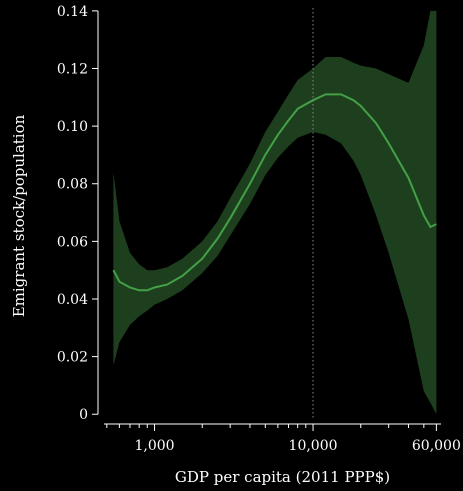 This screenshot has width=463, height=491. Describe the element at coordinates (72, 242) in the screenshot. I see `y-tick-label: 0.06` at that location.